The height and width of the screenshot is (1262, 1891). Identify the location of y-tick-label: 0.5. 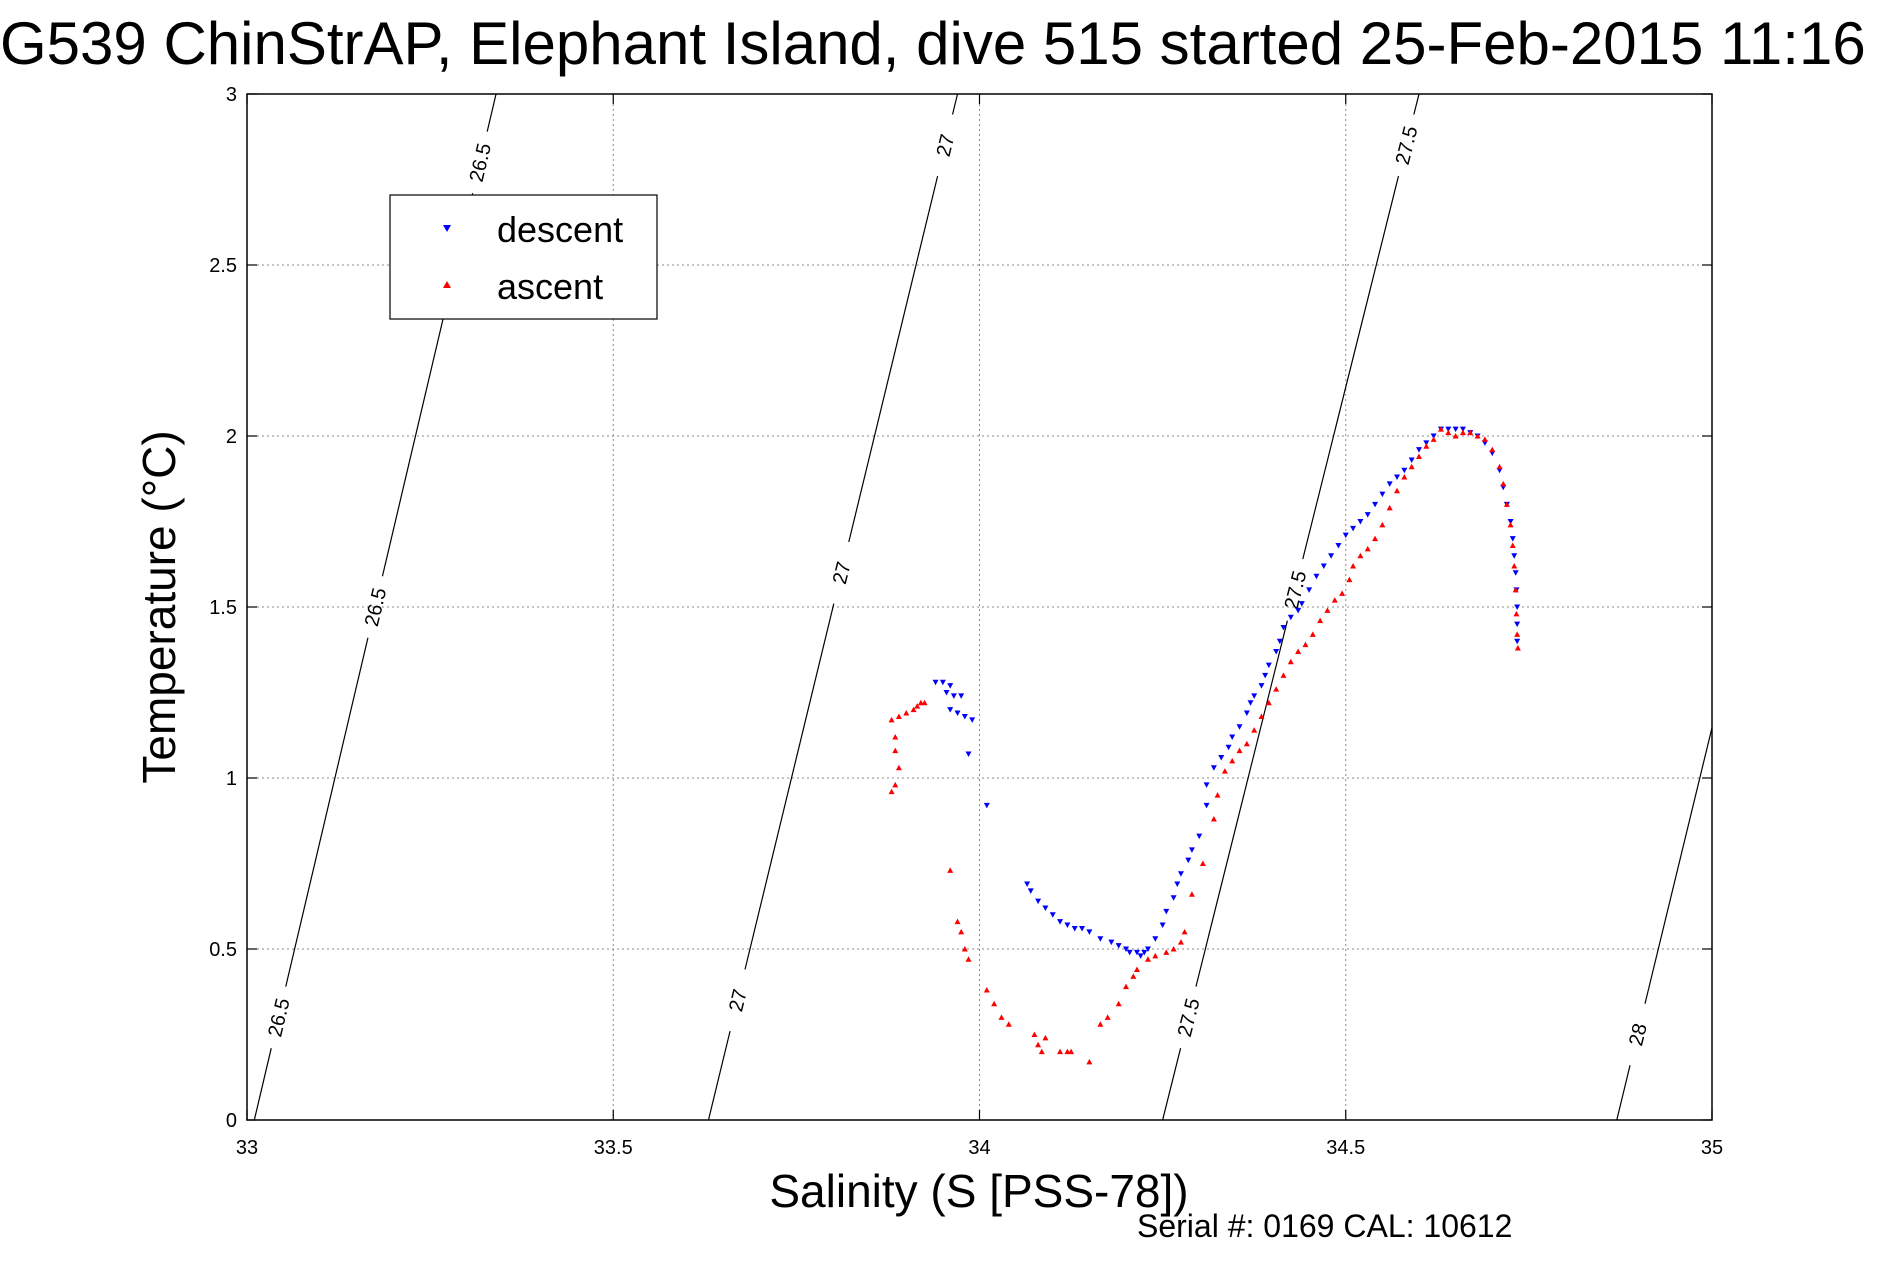
(223, 950).